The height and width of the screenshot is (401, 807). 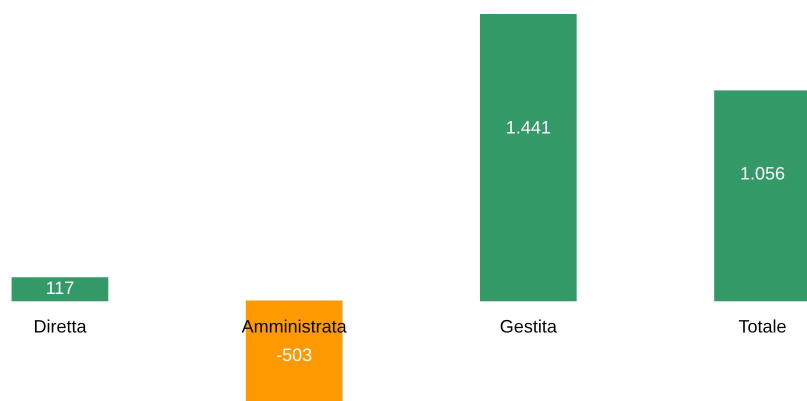 What do you see at coordinates (294, 354) in the screenshot?
I see `data-label: -503` at bounding box center [294, 354].